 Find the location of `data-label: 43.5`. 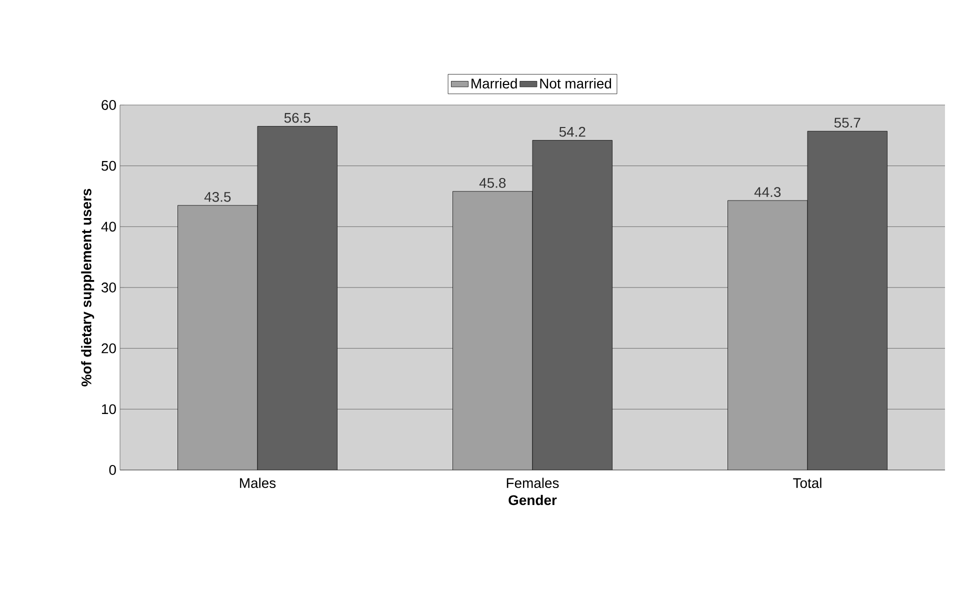

data-label: 43.5 is located at coordinates (217, 197).